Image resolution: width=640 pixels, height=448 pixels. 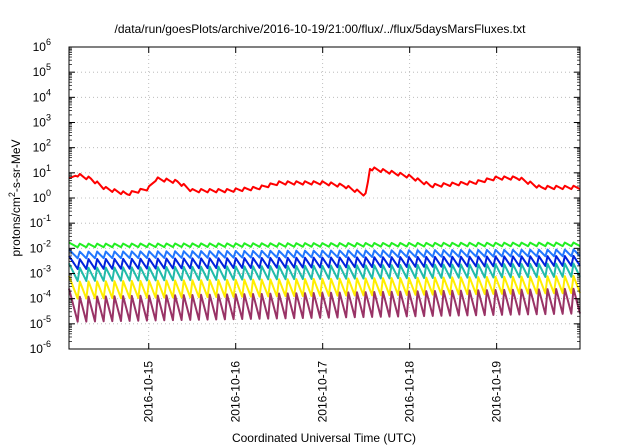 What do you see at coordinates (323, 392) in the screenshot?
I see `x-tick-label: 2016-10-17` at bounding box center [323, 392].